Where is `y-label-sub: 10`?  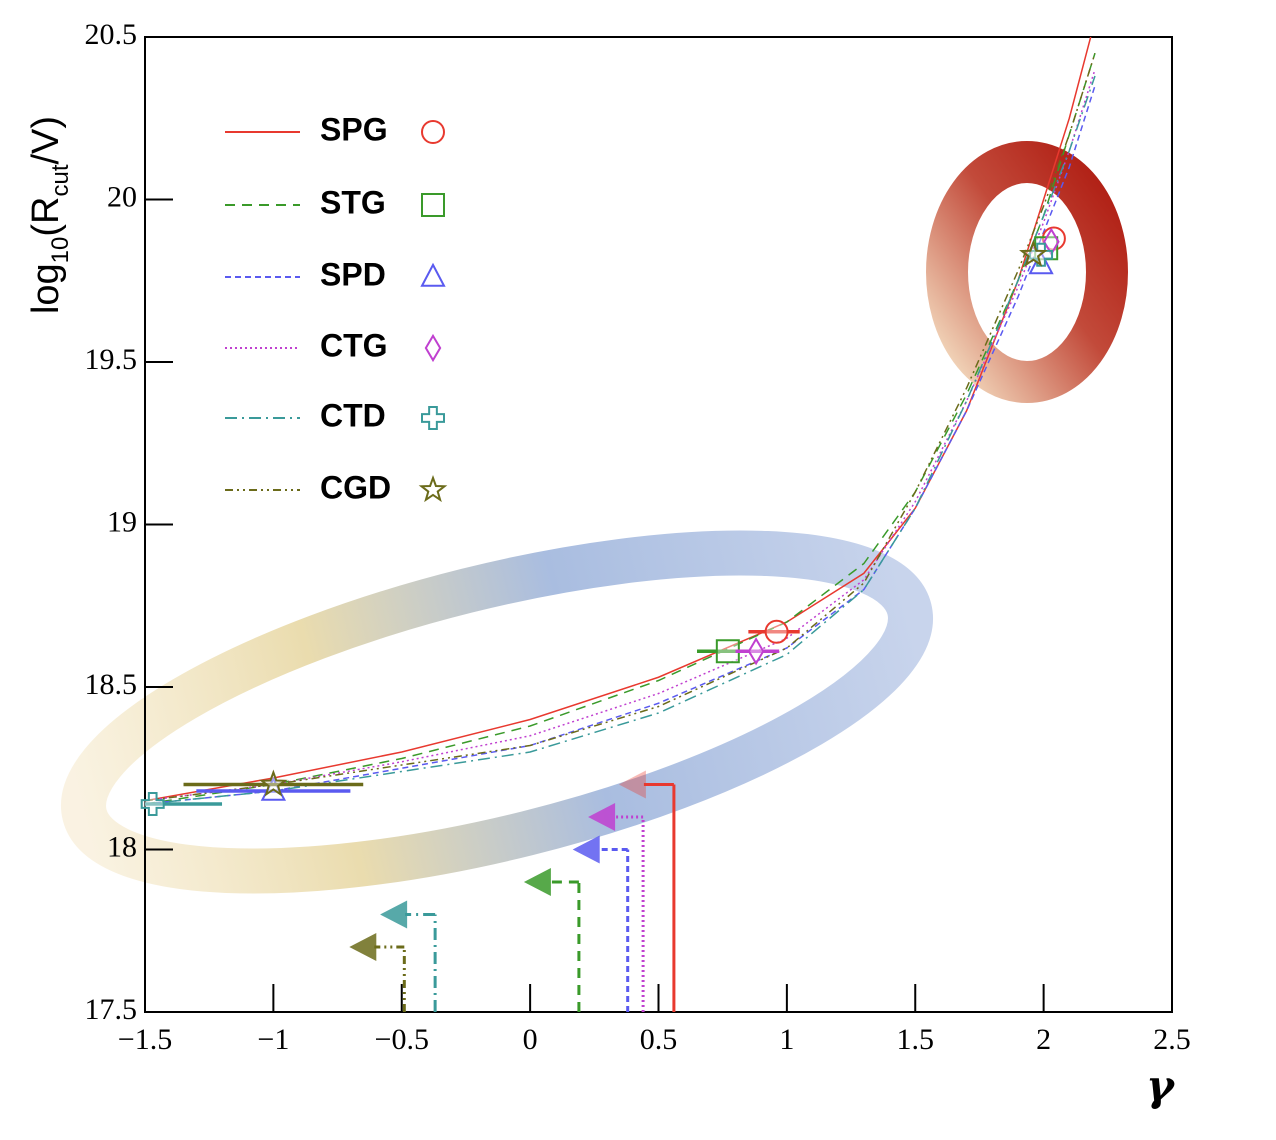
y-label-sub: 10 is located at coordinates (60, 250).